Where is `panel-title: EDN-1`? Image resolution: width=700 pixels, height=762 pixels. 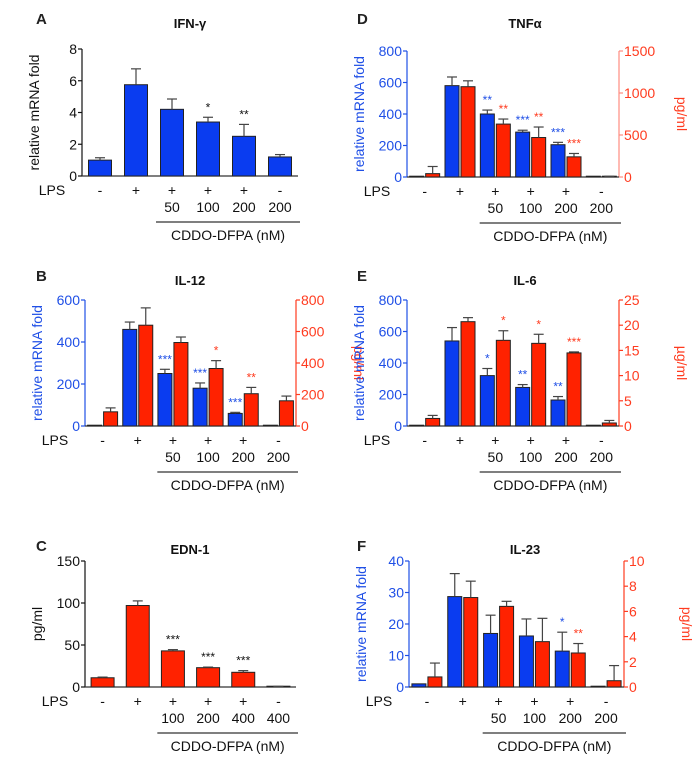
panel-title: EDN-1 is located at coordinates (189, 549).